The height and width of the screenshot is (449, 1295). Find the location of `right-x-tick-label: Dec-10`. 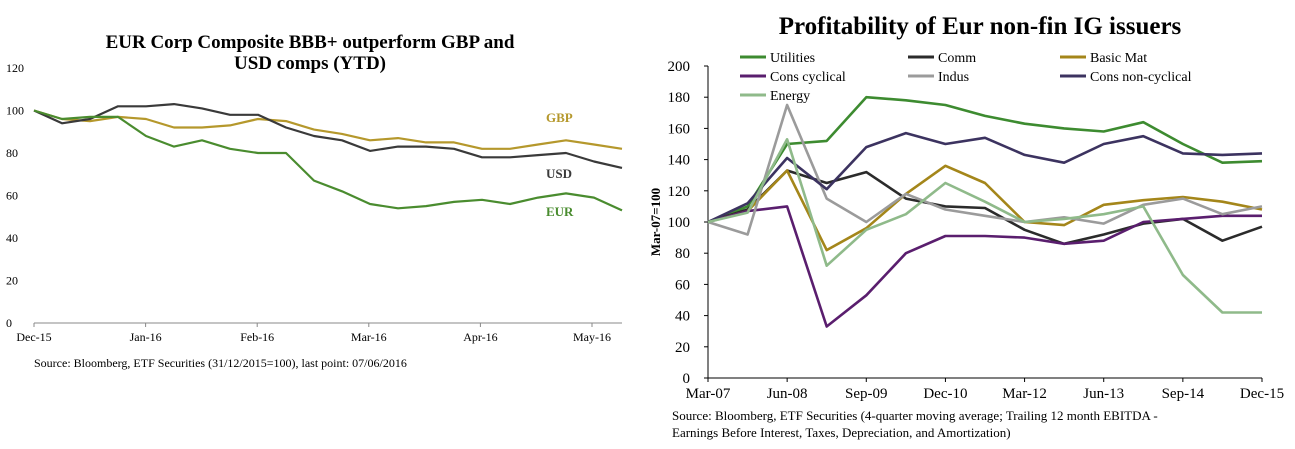

right-x-tick-label: Dec-10 is located at coordinates (945, 394).